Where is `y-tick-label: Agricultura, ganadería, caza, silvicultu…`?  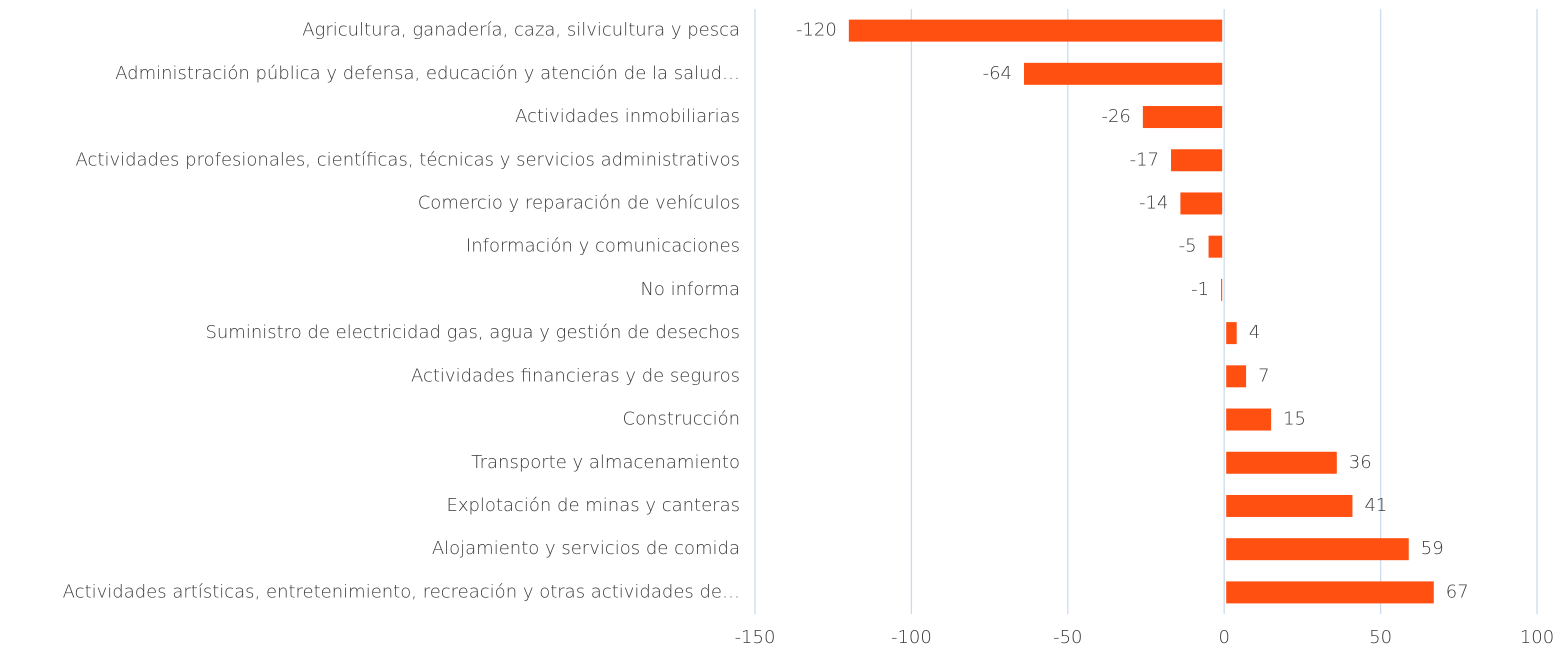
y-tick-label: Agricultura, ganadería, caza, silvicultu… is located at coordinates (521, 30).